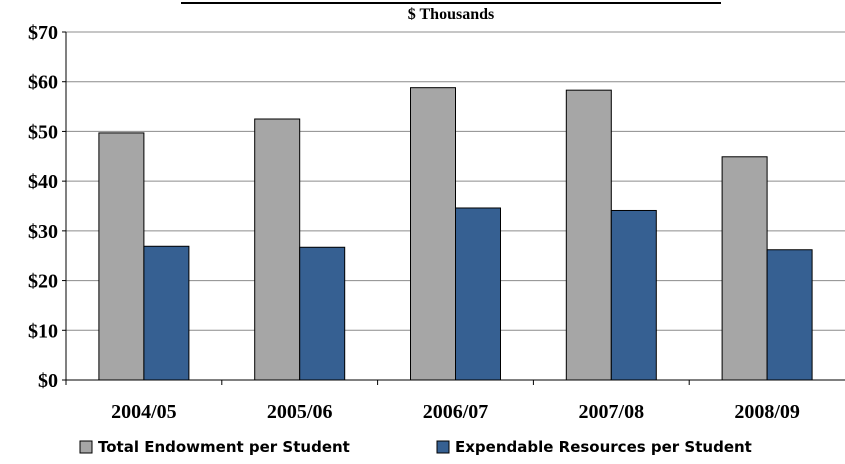  I want to click on y-tick-label: $0, so click(48, 381).